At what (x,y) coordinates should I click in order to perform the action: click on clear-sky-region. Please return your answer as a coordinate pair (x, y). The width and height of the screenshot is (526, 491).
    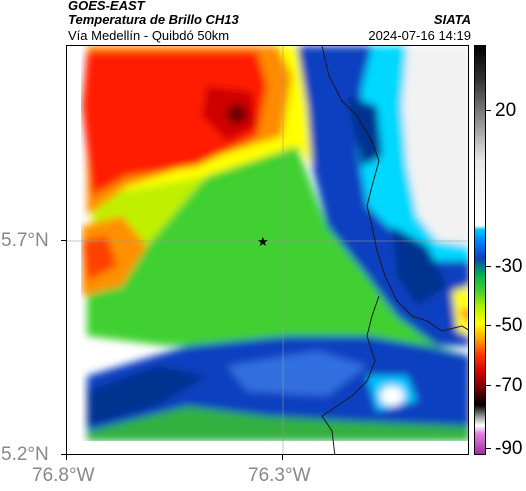
    Looking at the image, I should click on (435, 146).